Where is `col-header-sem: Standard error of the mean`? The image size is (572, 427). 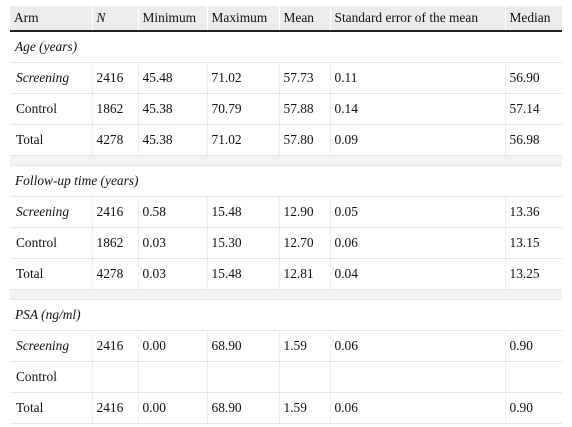 col-header-sem: Standard error of the mean is located at coordinates (418, 19).